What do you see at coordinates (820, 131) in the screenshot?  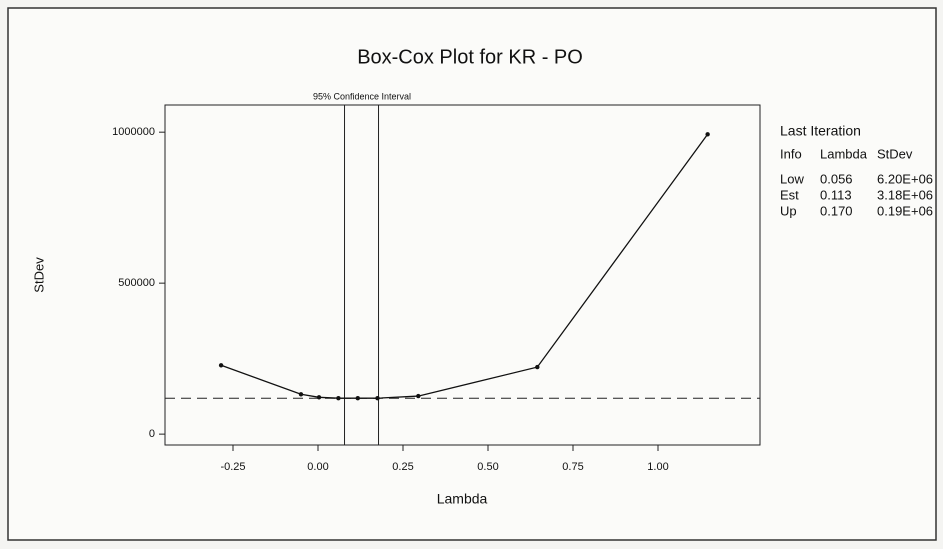 I see `info-title: Last Iteration` at bounding box center [820, 131].